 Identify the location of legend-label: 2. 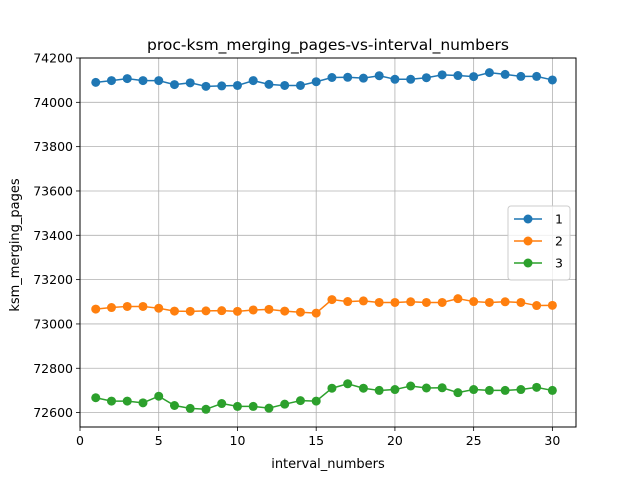
(559, 241).